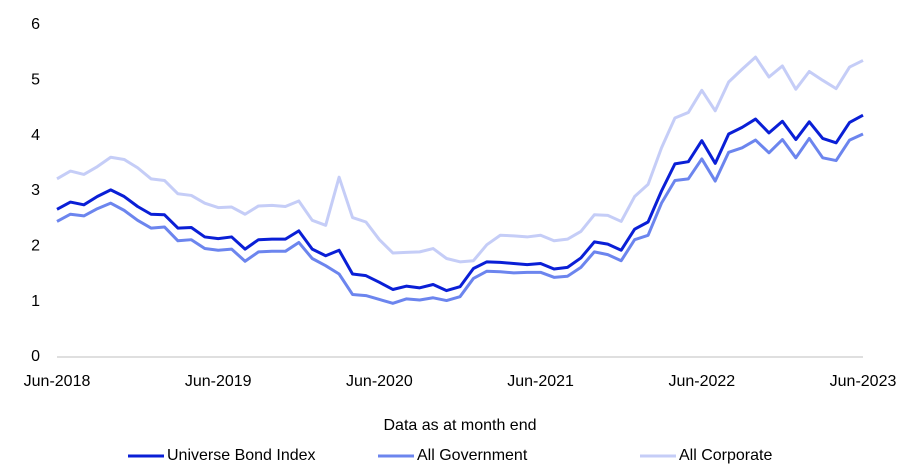  I want to click on y-tick-label: 1, so click(35, 301).